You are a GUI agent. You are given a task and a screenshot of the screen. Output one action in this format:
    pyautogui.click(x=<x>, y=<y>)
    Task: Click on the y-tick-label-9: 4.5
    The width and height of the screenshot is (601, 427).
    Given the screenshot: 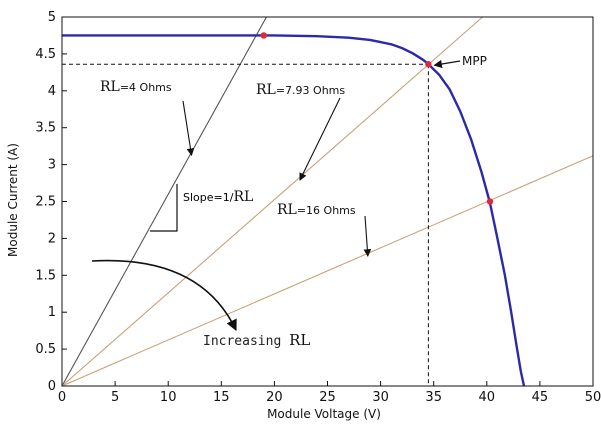 What is the action you would take?
    pyautogui.click(x=45, y=54)
    